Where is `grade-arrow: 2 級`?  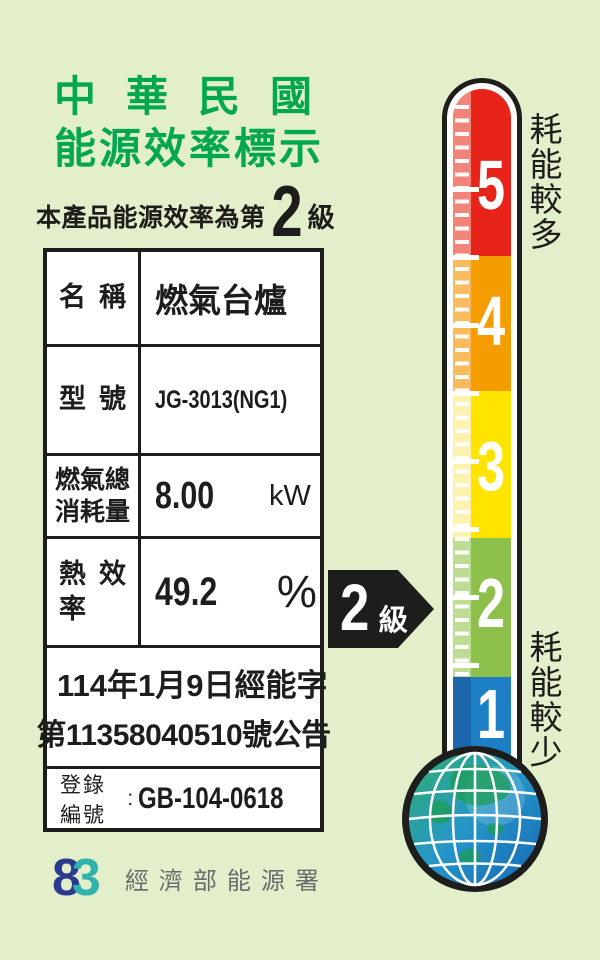 grade-arrow: 2 級 is located at coordinates (381, 609).